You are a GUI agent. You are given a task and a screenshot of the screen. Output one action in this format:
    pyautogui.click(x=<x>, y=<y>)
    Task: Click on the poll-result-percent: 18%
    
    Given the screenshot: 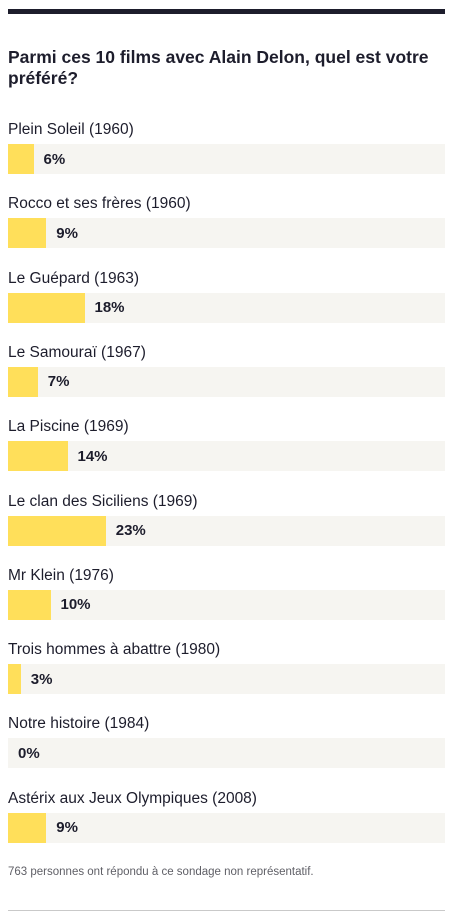 What is the action you would take?
    pyautogui.click(x=109, y=308)
    